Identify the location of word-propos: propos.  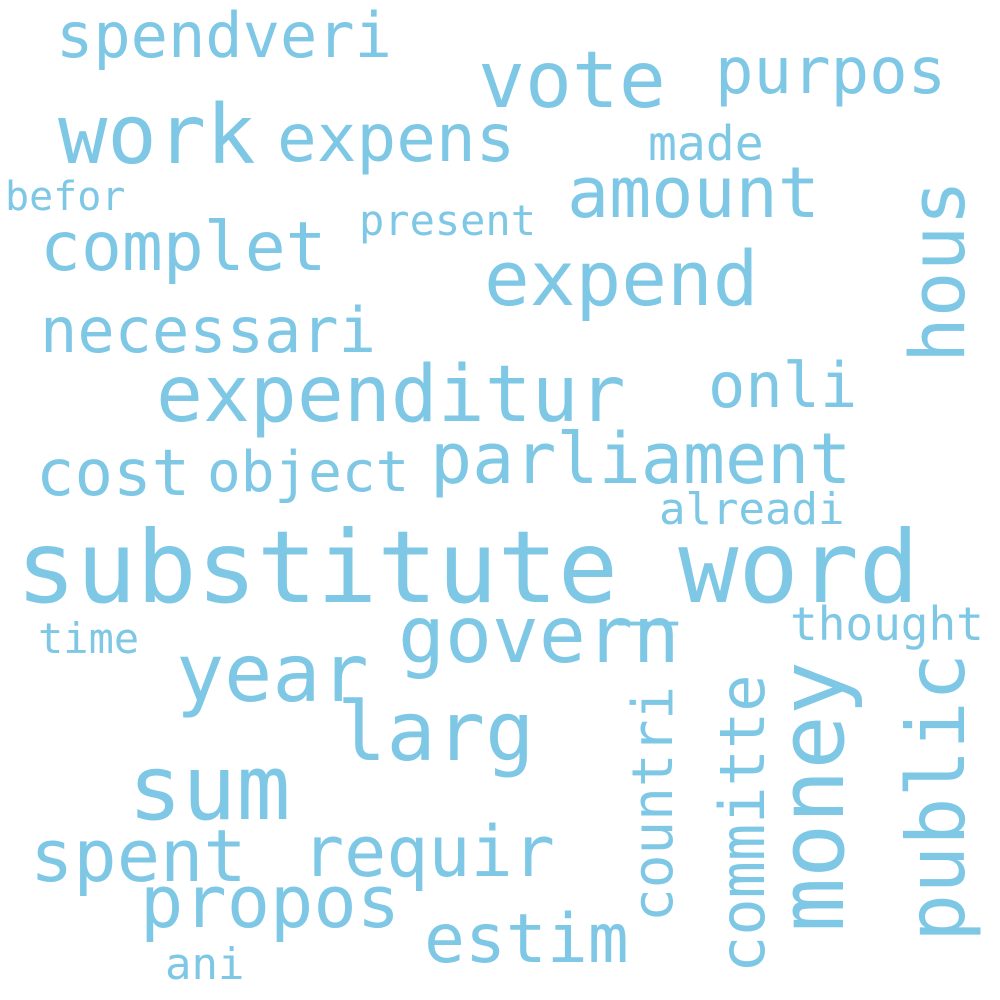
(270, 902).